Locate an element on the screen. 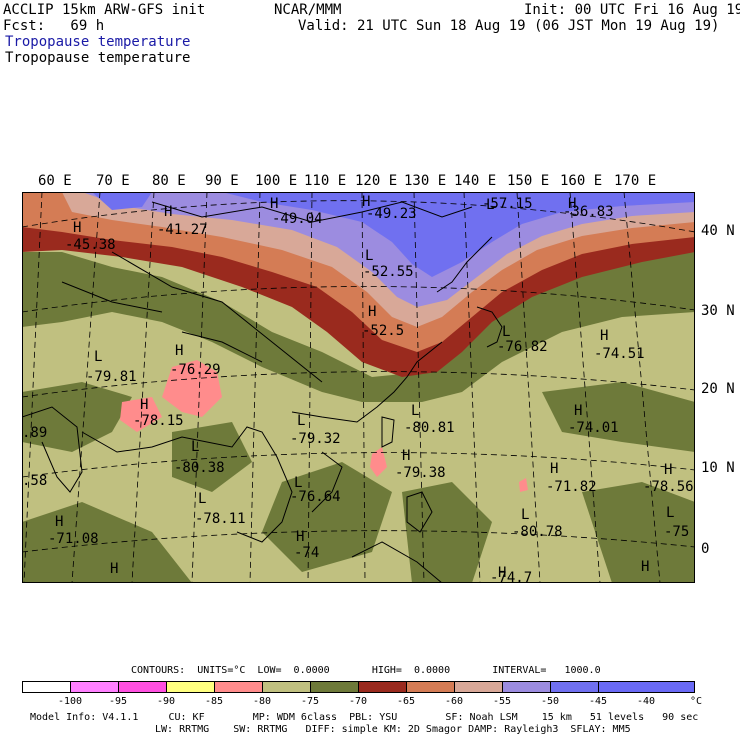 The height and width of the screenshot is (740, 740). contour-value: -36.83 is located at coordinates (588, 212).